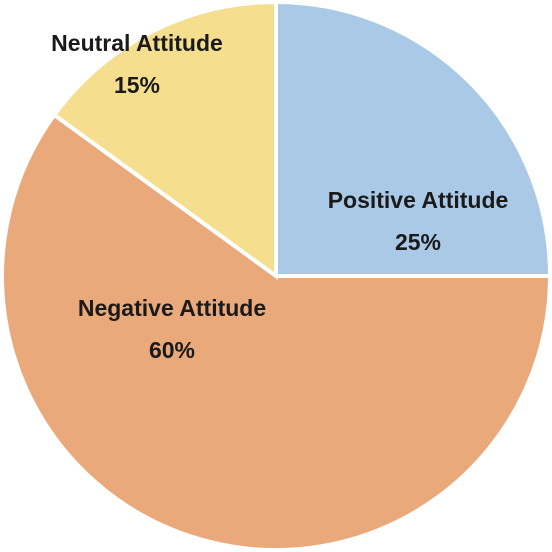  What do you see at coordinates (172, 350) in the screenshot?
I see `value-label: 60%` at bounding box center [172, 350].